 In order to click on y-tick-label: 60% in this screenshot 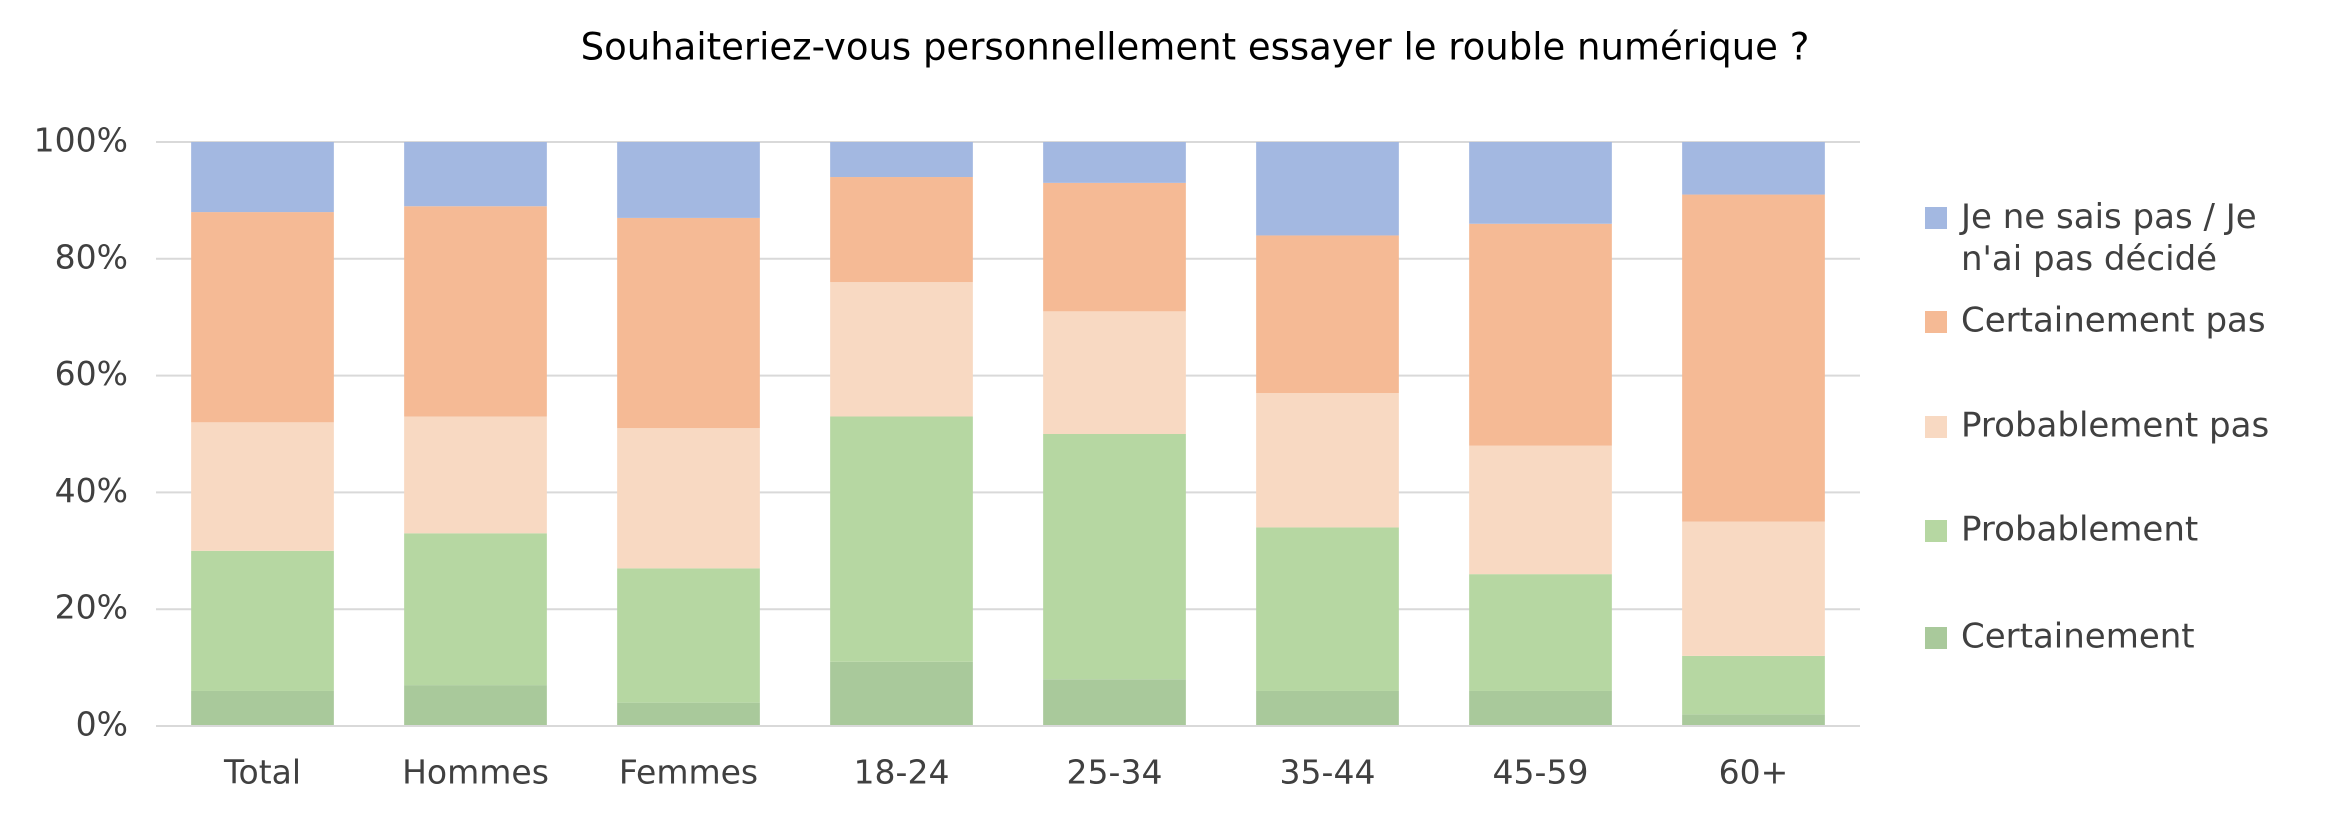, I will do `click(91, 373)`.